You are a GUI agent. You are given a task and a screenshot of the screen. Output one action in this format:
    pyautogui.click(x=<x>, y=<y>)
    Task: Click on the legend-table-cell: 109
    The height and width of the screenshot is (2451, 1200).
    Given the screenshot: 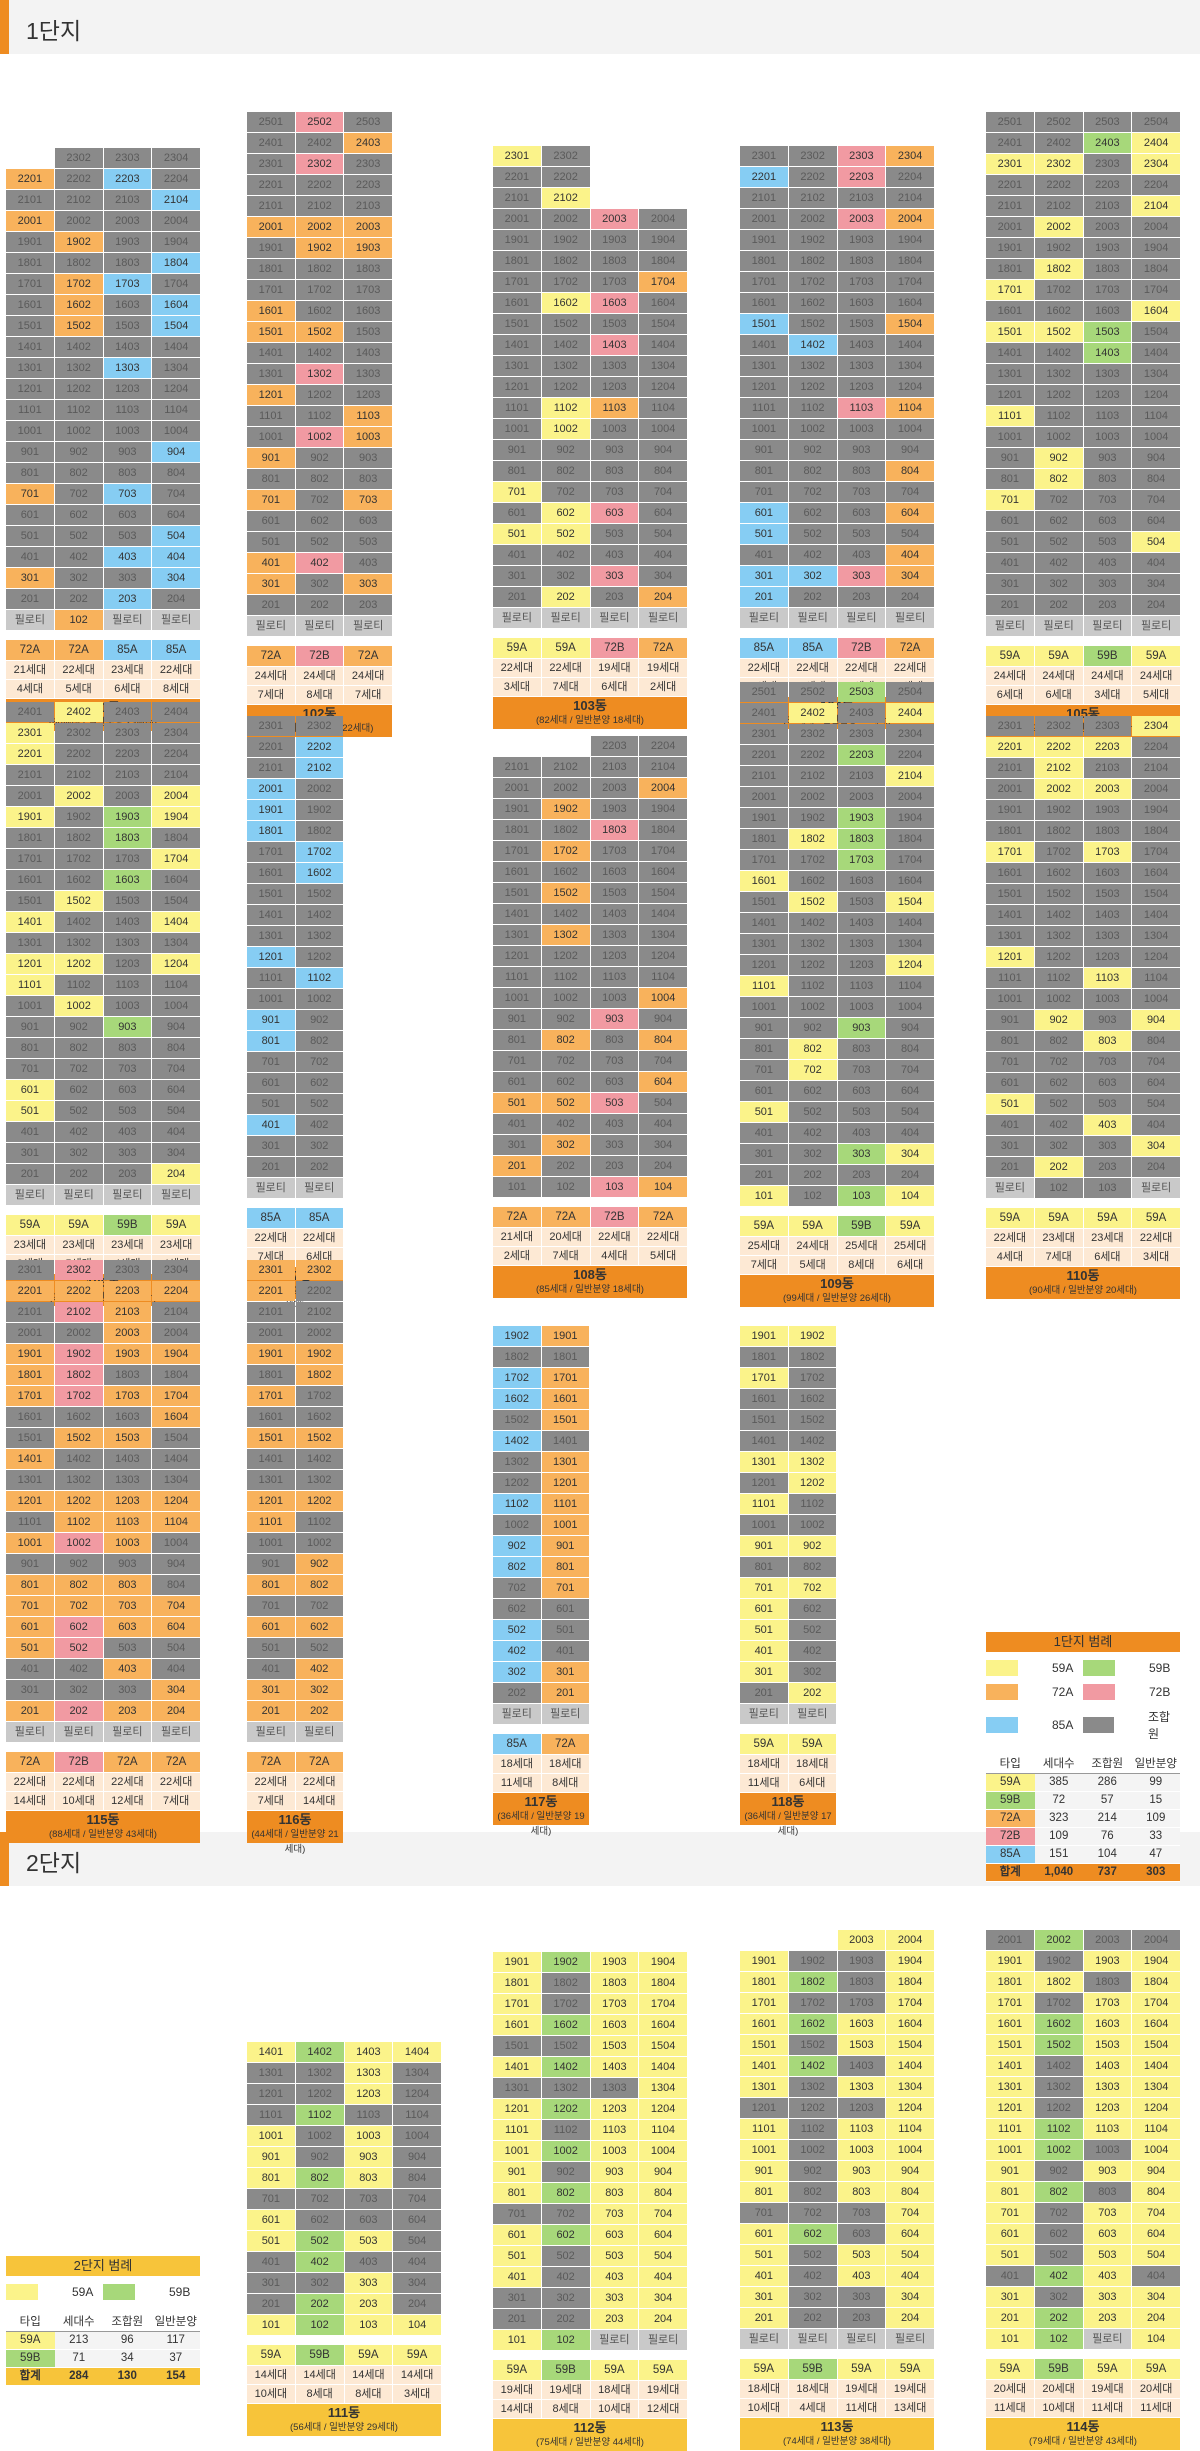 What is the action you would take?
    pyautogui.click(x=1058, y=1837)
    